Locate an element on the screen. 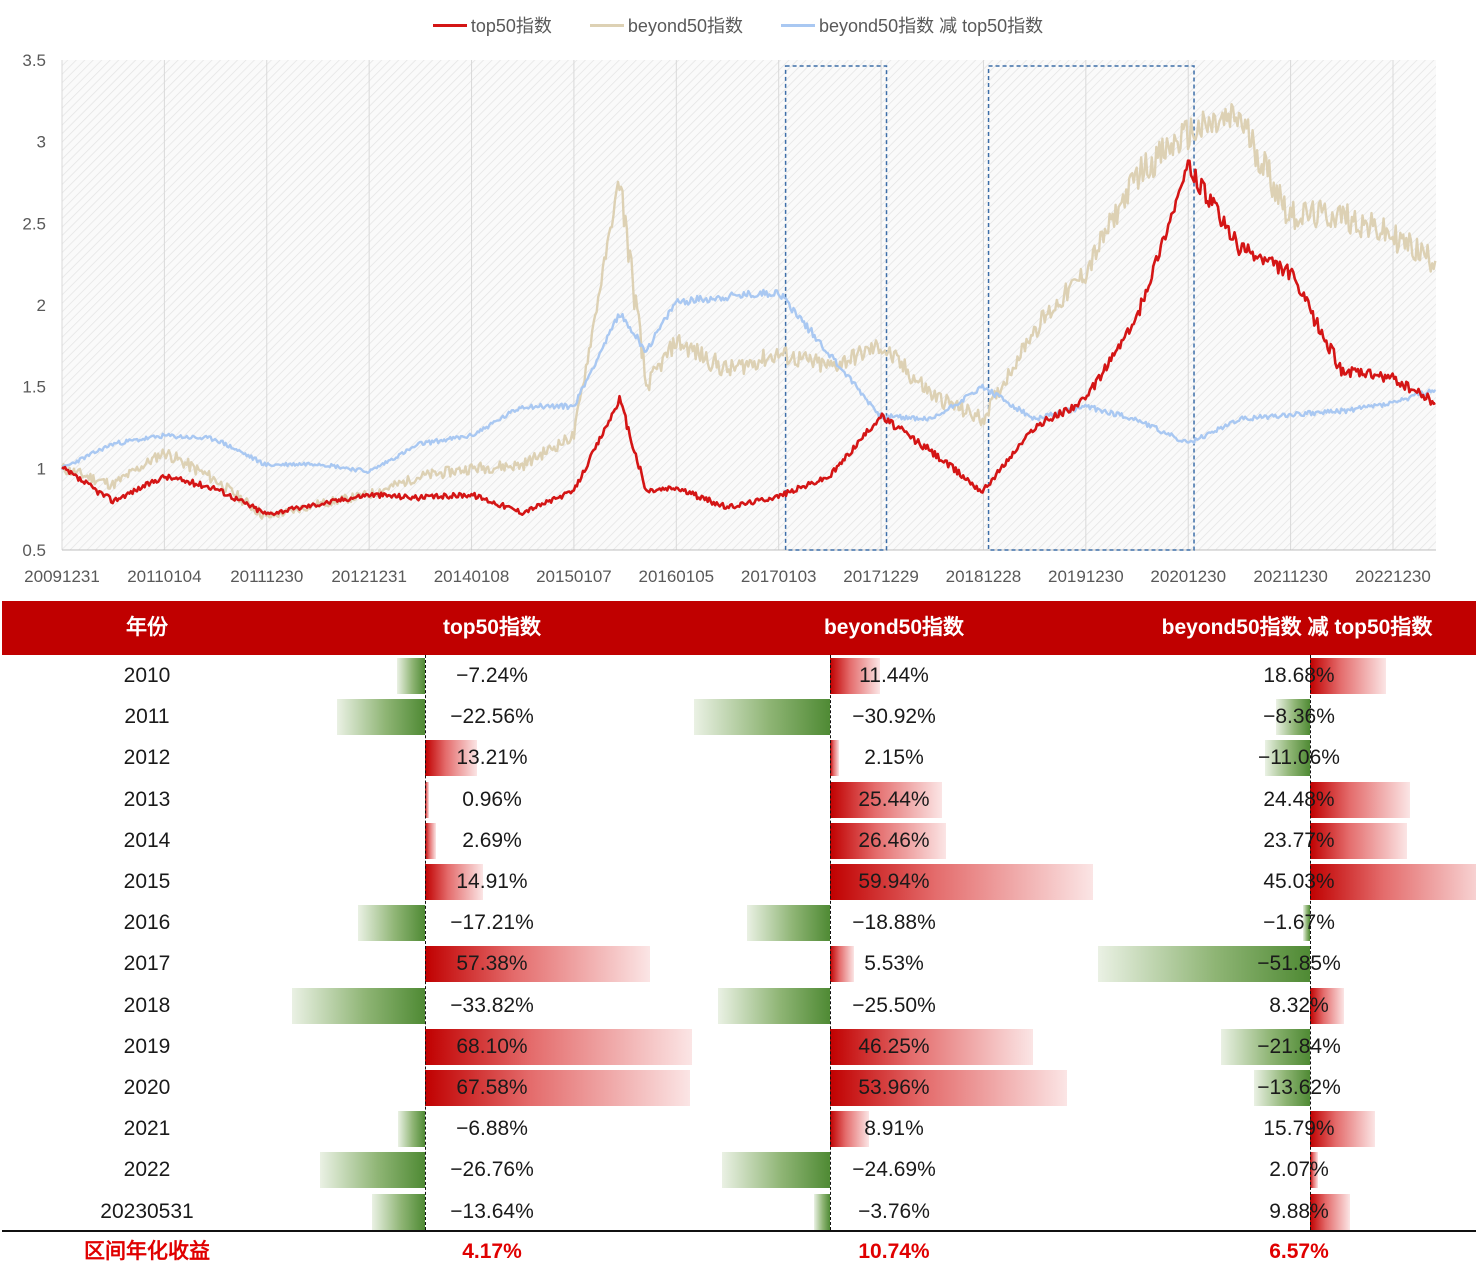 This screenshot has height=1272, width=1476. value-top50: 67.58% is located at coordinates (492, 1087).